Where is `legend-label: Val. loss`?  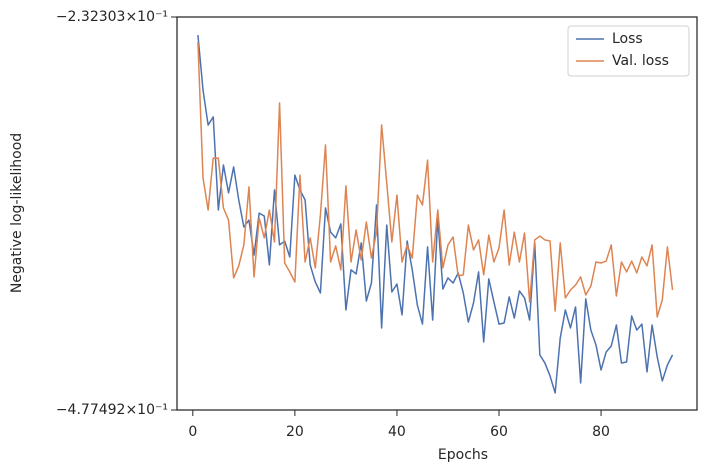
legend-label: Val. loss is located at coordinates (640, 61).